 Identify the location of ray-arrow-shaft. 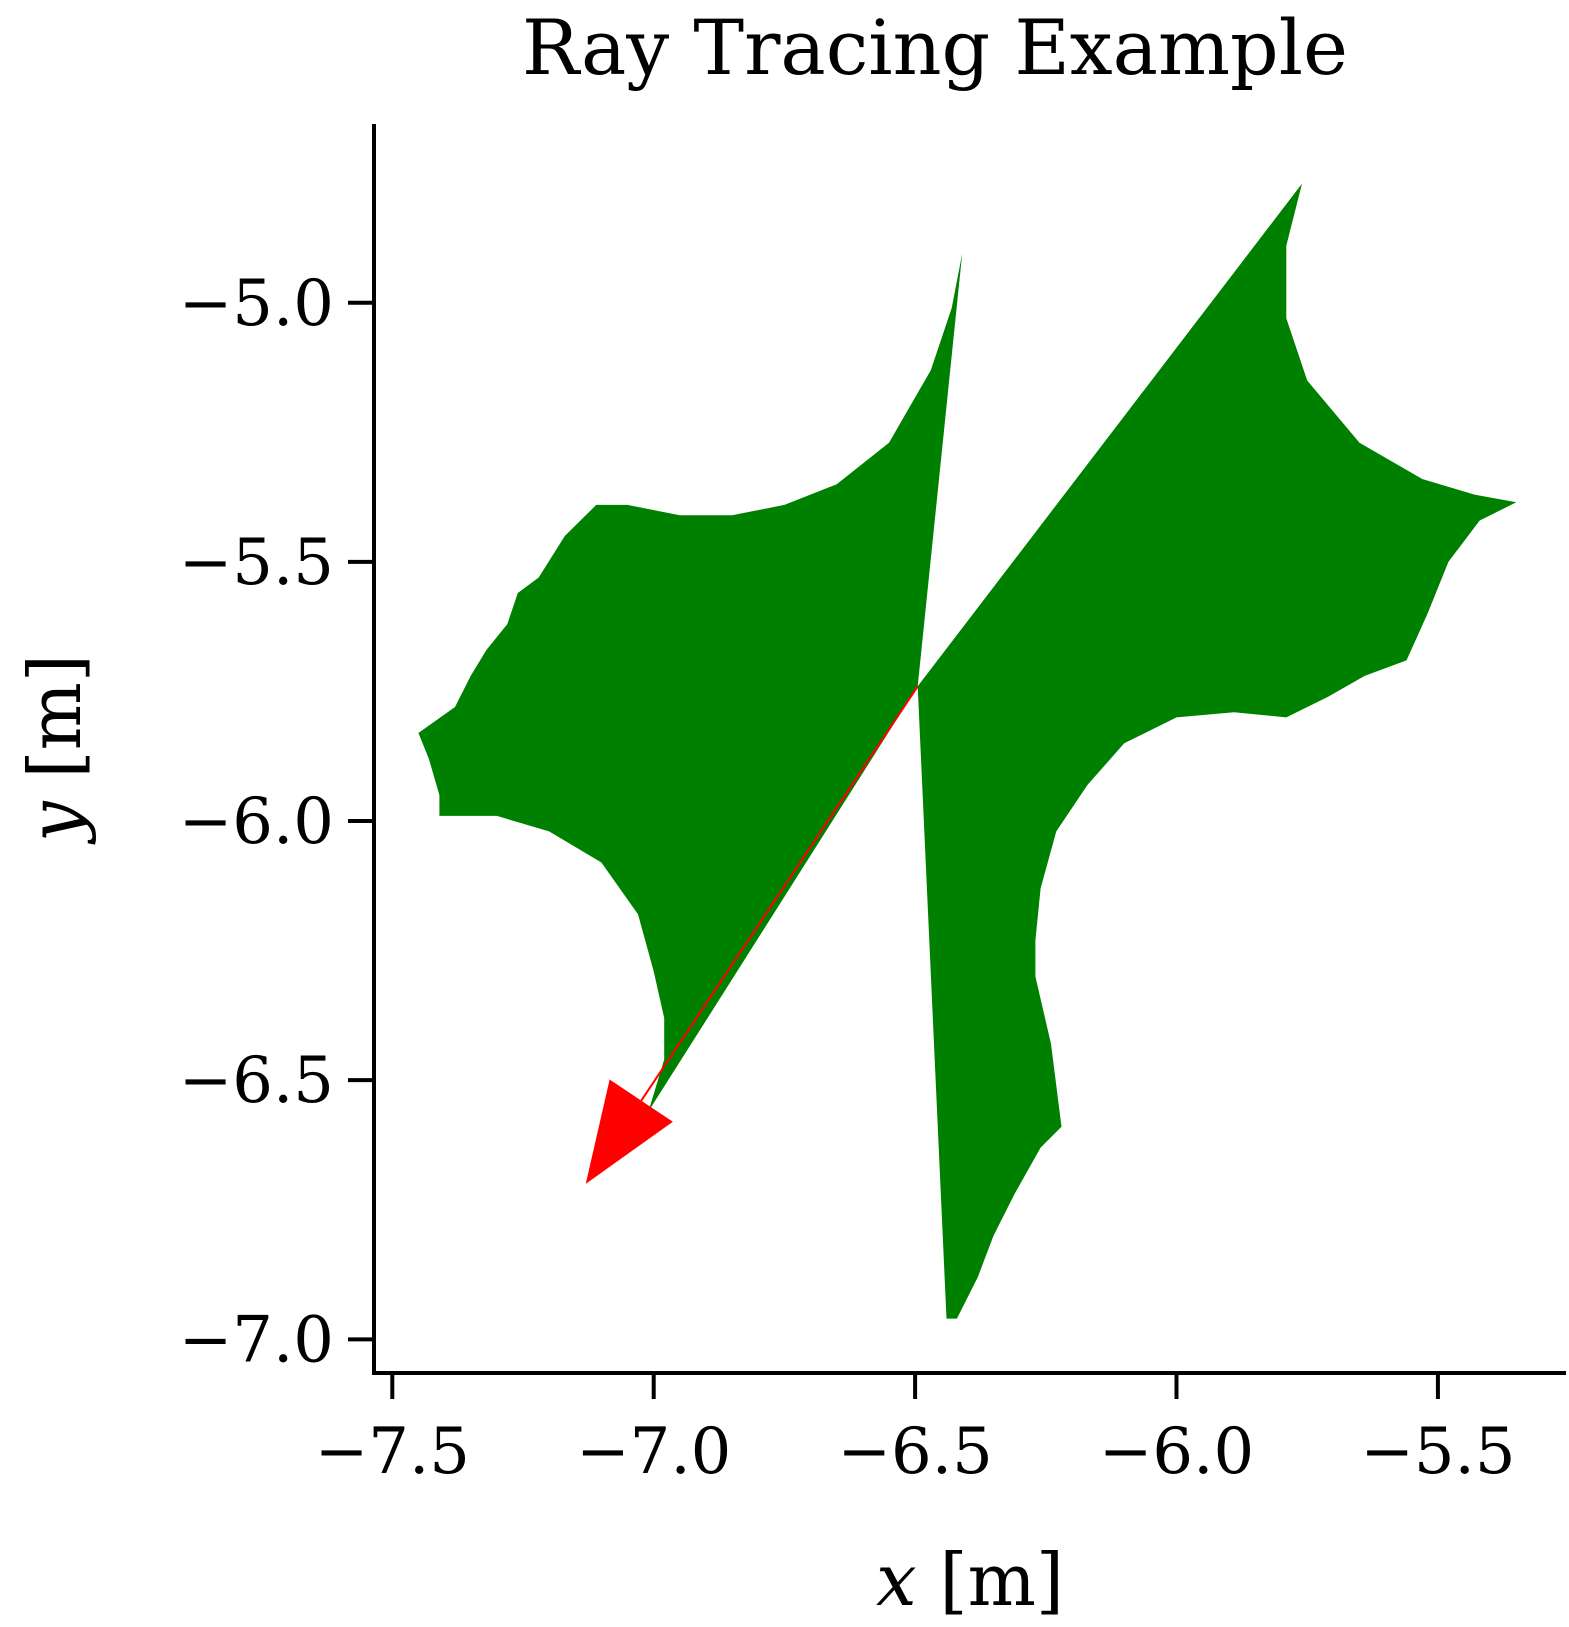
(779, 893).